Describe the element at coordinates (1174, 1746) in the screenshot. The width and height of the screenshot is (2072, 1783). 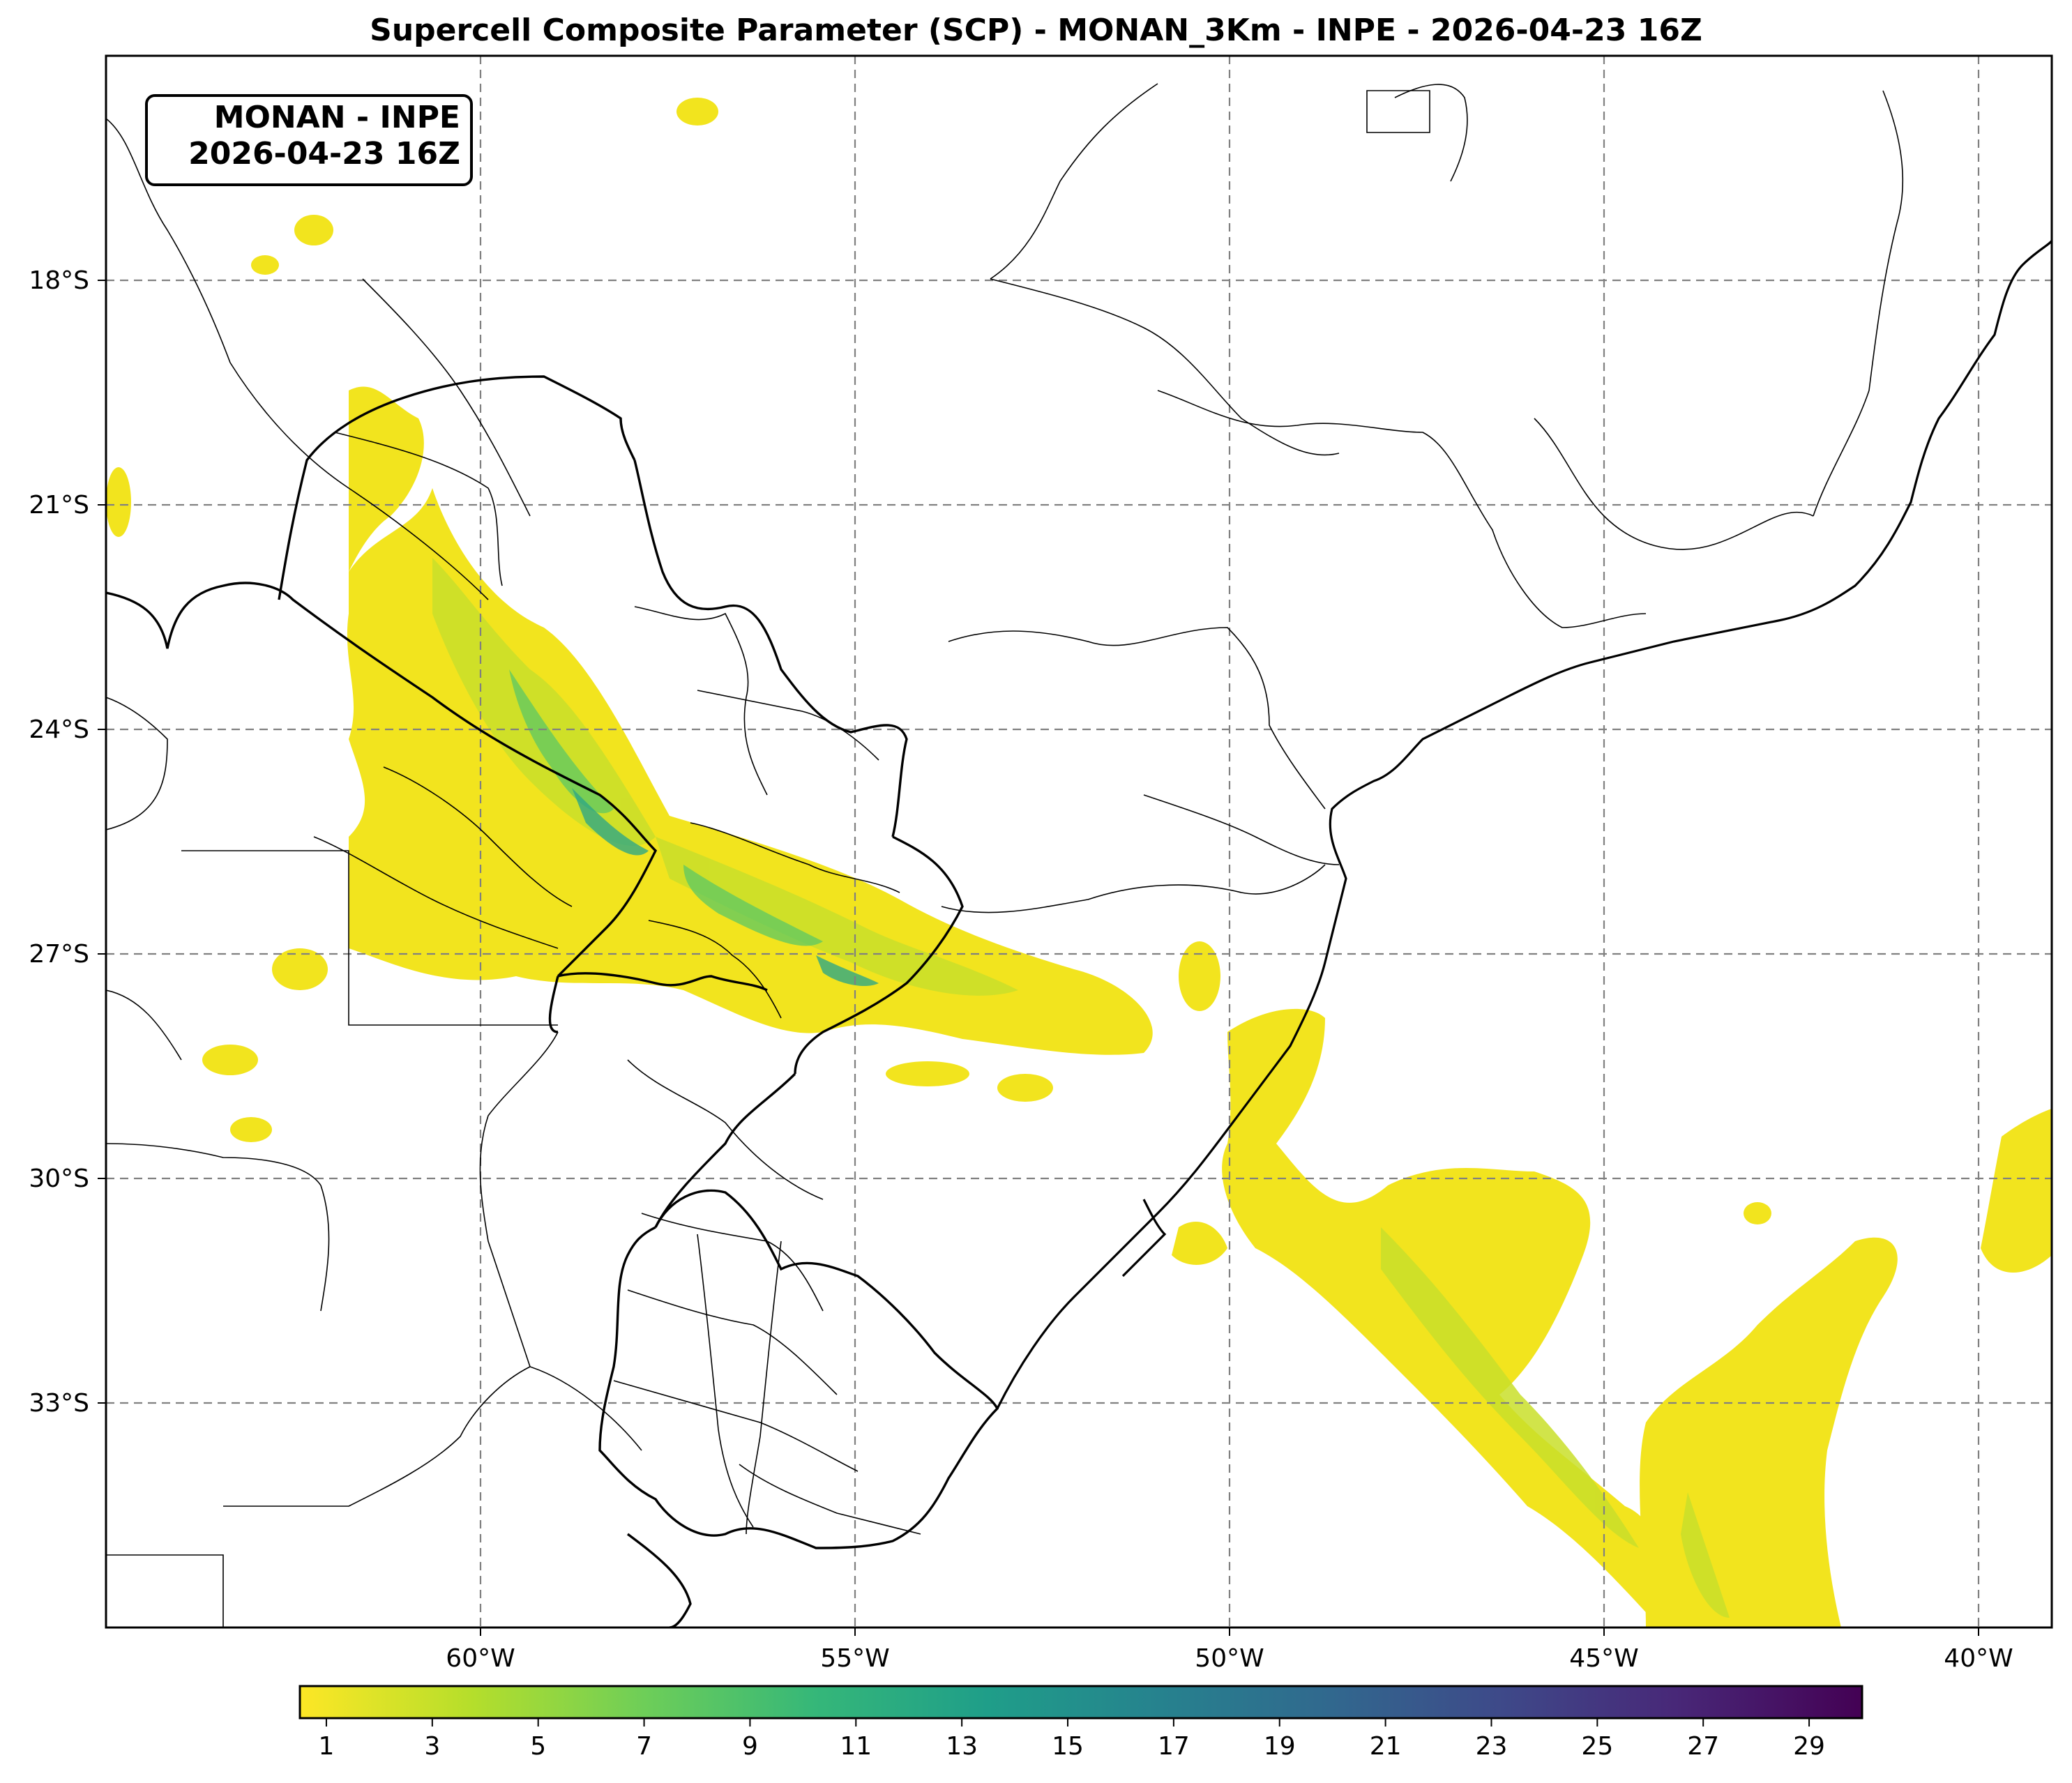
I see `colorbar-tick-label: 17` at that location.